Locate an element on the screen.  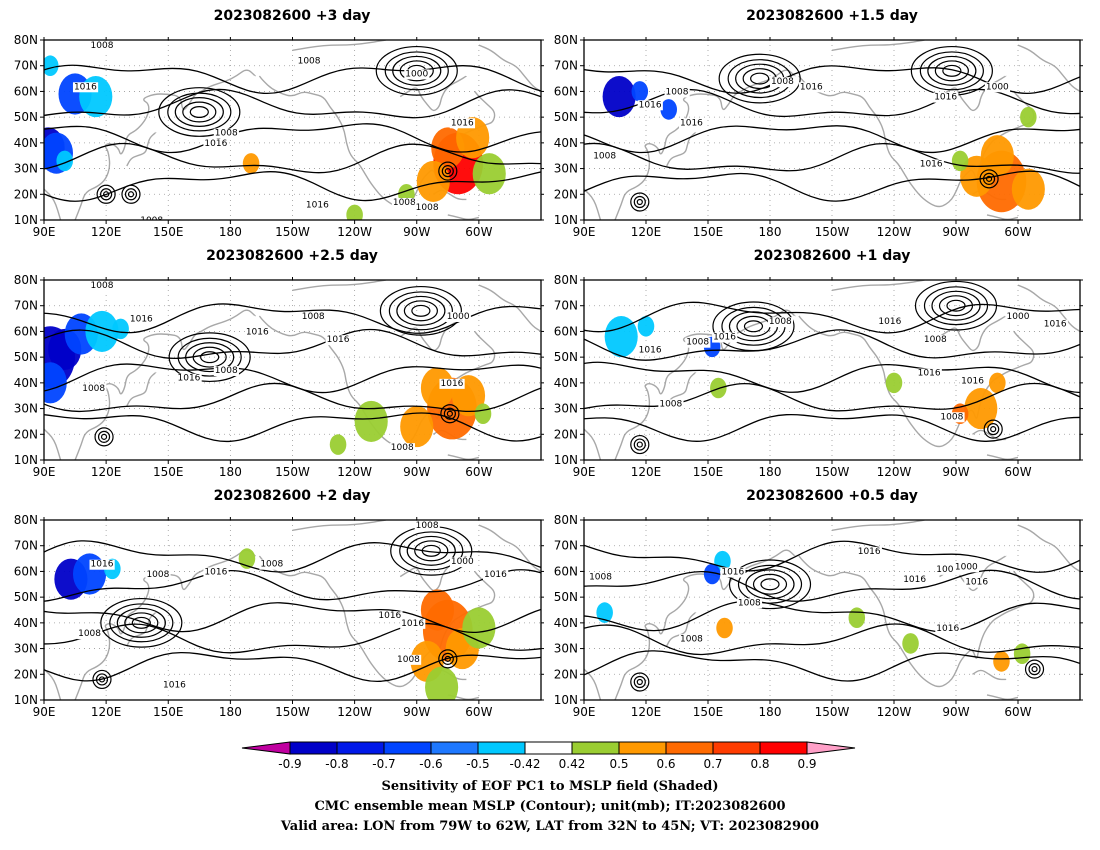
colorbar-tick-label: -0.42 is located at coordinates (524, 764).